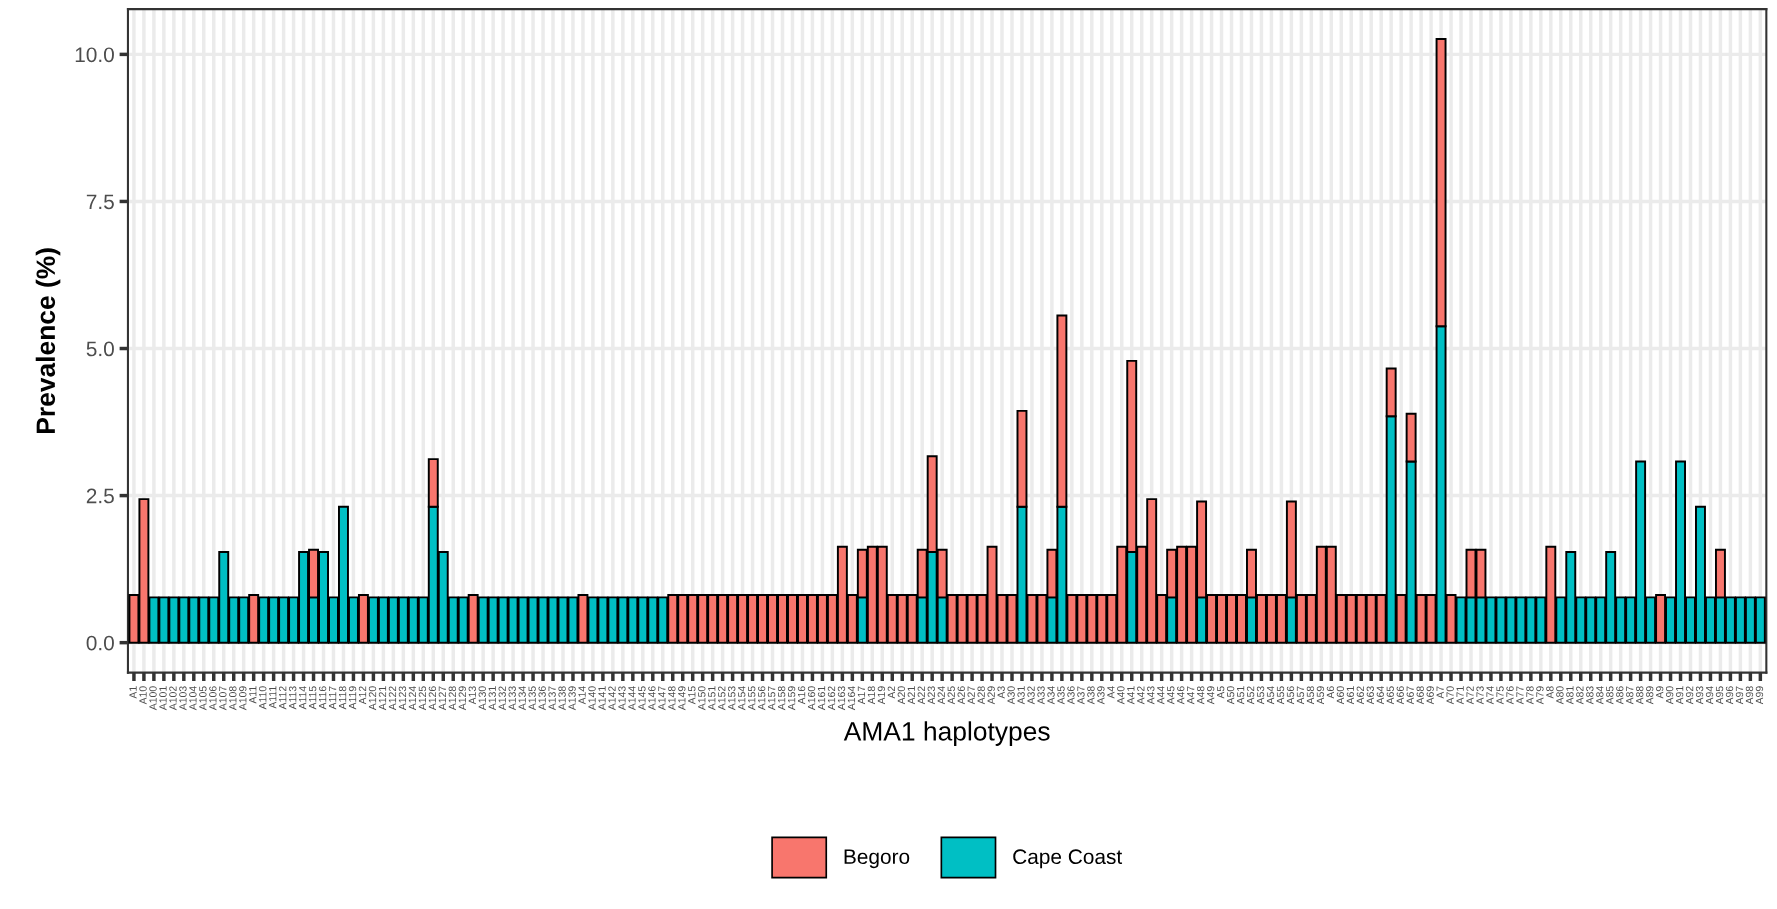 This screenshot has height=909, width=1777. Describe the element at coordinates (781, 698) in the screenshot. I see `x-tick-label: A158` at that location.